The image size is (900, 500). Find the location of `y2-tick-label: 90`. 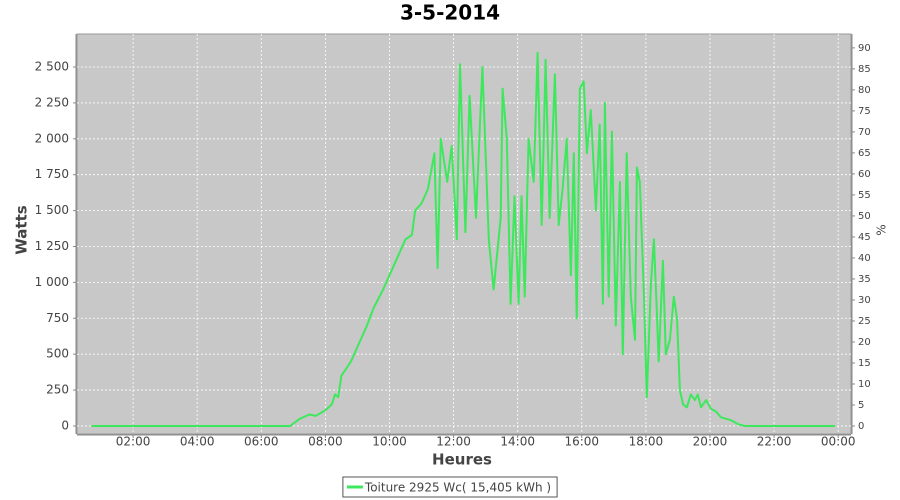

y2-tick-label: 90 is located at coordinates (864, 48).